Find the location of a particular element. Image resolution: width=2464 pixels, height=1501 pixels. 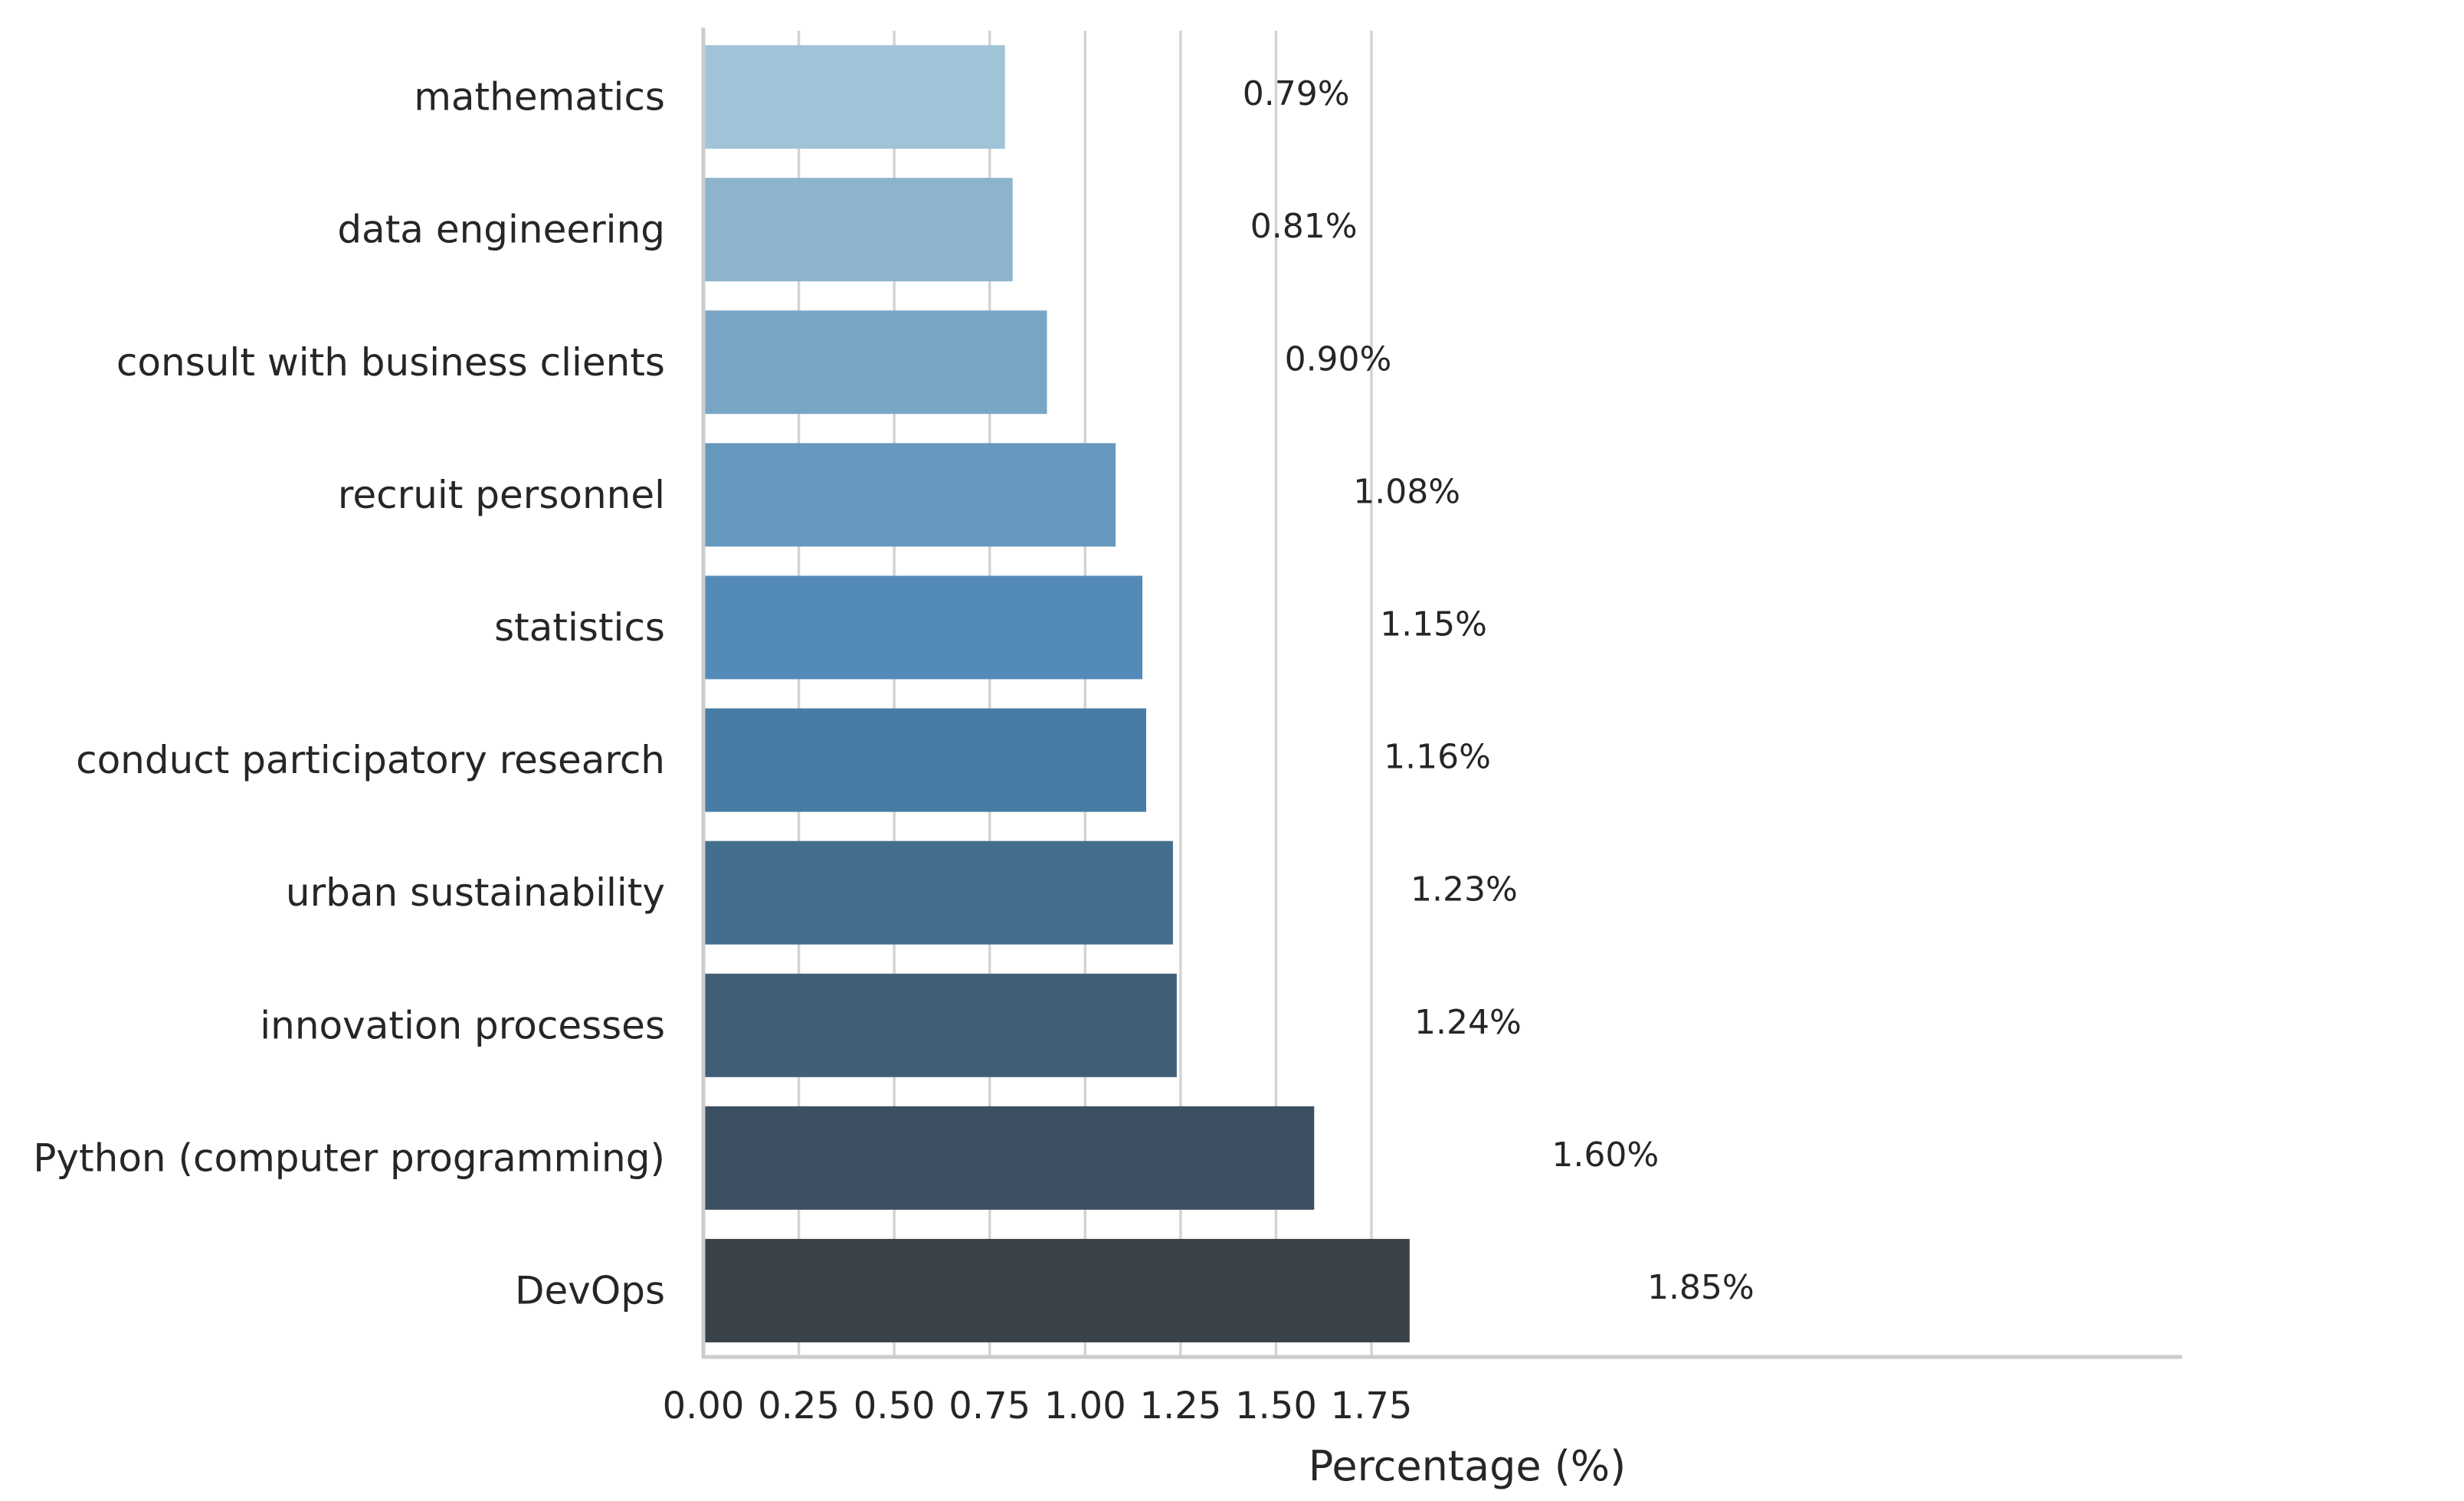

x-tick-label: 1.25 is located at coordinates (1180, 1406).